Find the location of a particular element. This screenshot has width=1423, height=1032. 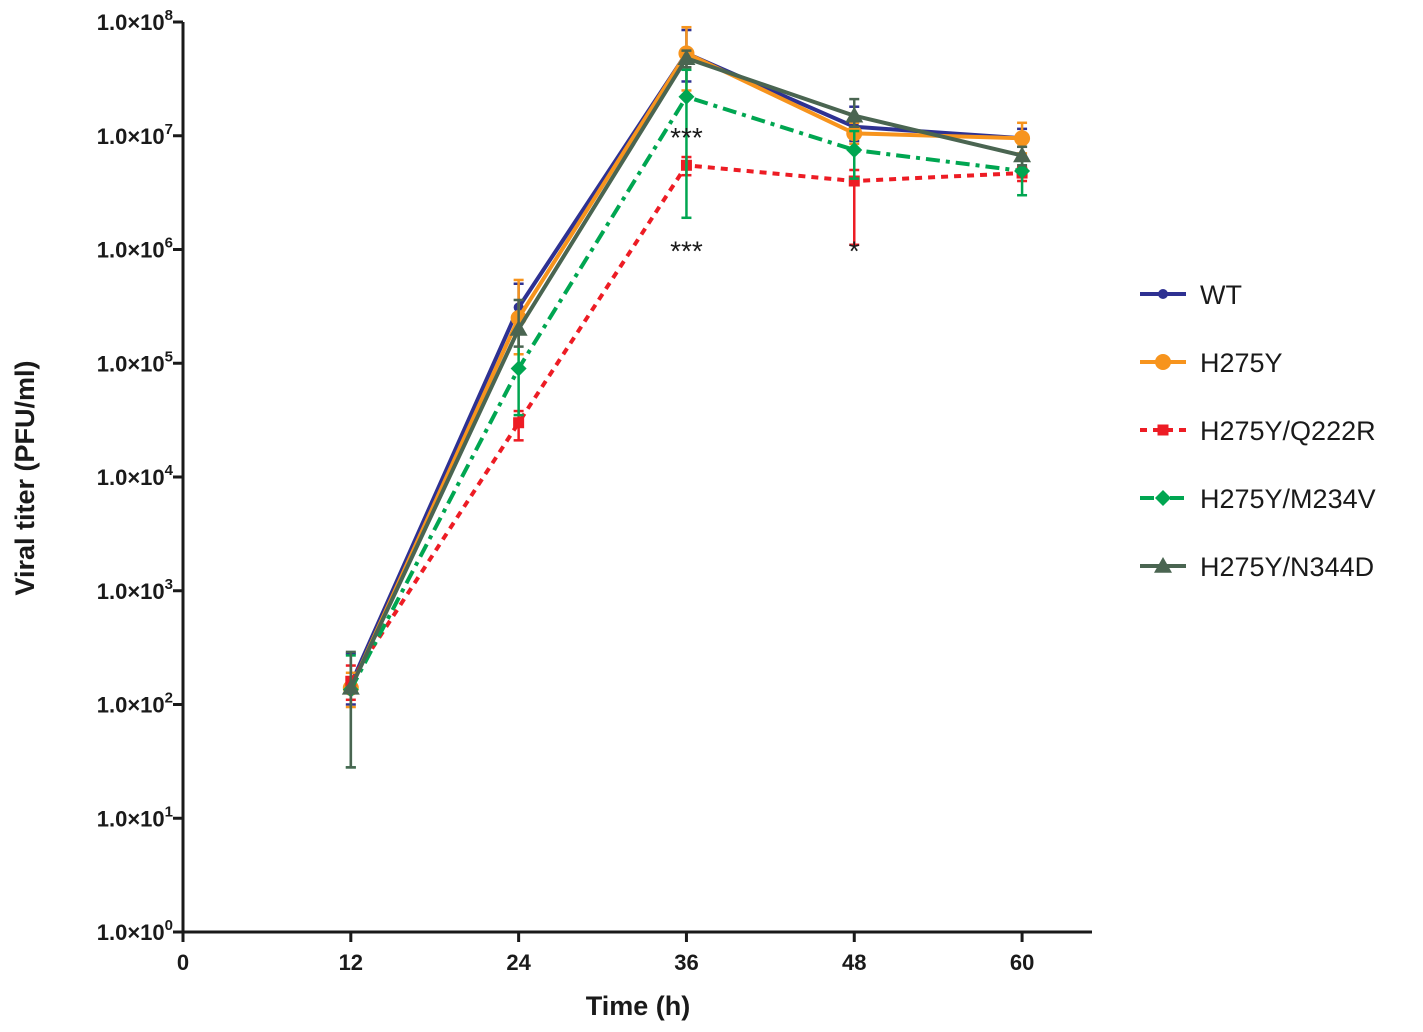

legend-item: H275Y/N344D is located at coordinates (1257, 567).